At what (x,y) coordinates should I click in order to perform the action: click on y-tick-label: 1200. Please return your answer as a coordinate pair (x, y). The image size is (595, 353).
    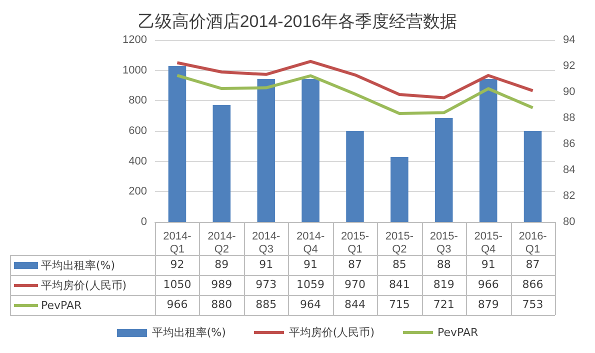
    Looking at the image, I should click on (134, 40).